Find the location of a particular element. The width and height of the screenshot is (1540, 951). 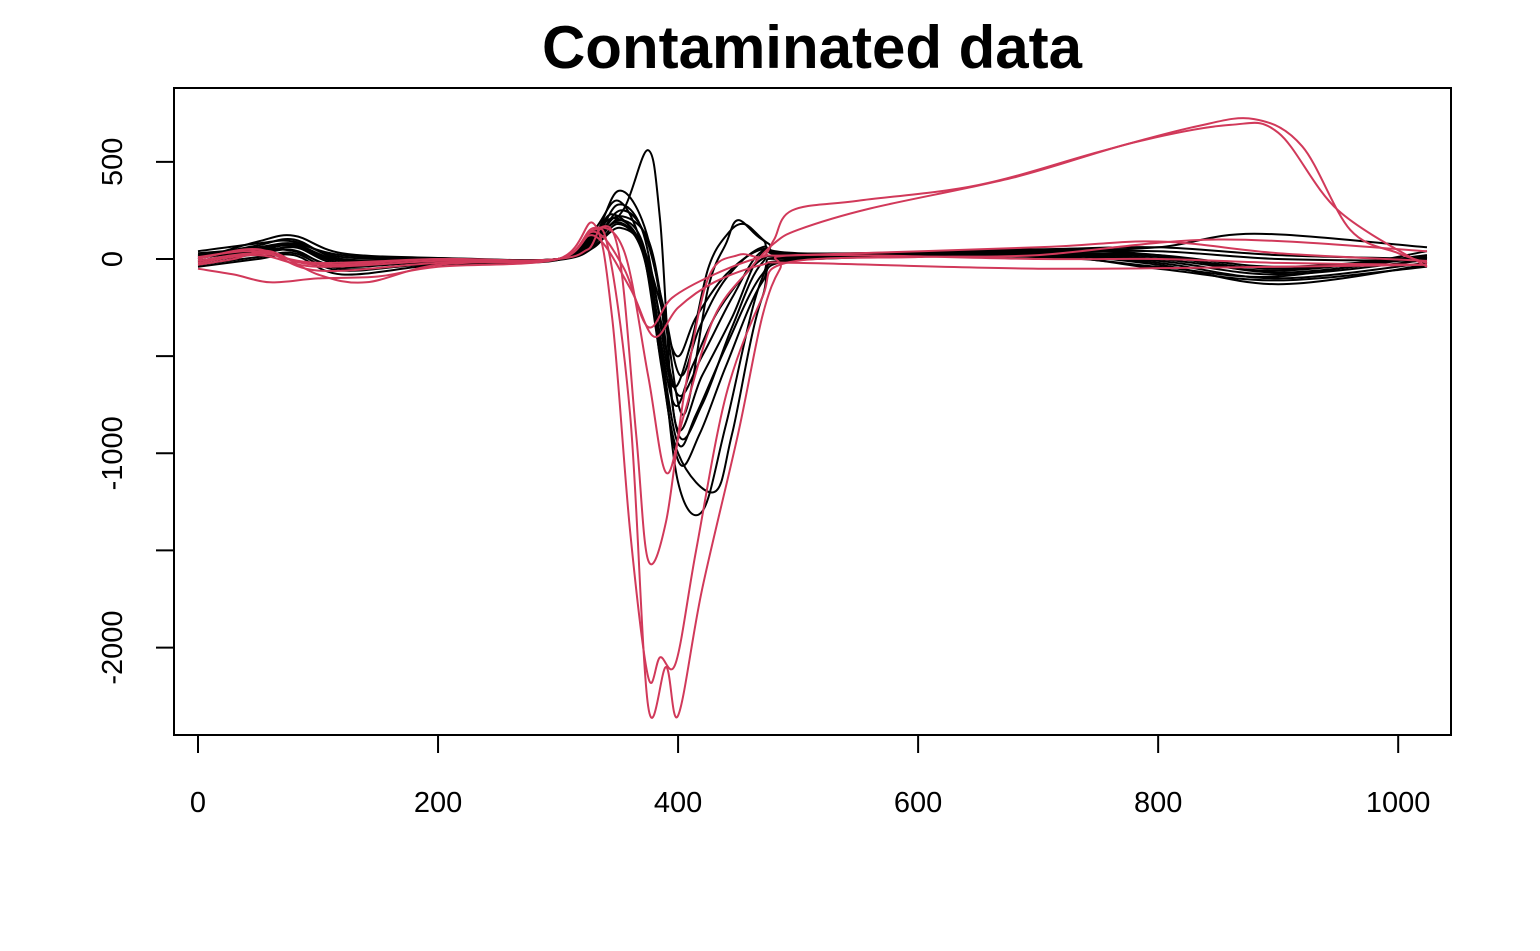

y-axis: 500 0 -1000 -2000 is located at coordinates (136, 411).